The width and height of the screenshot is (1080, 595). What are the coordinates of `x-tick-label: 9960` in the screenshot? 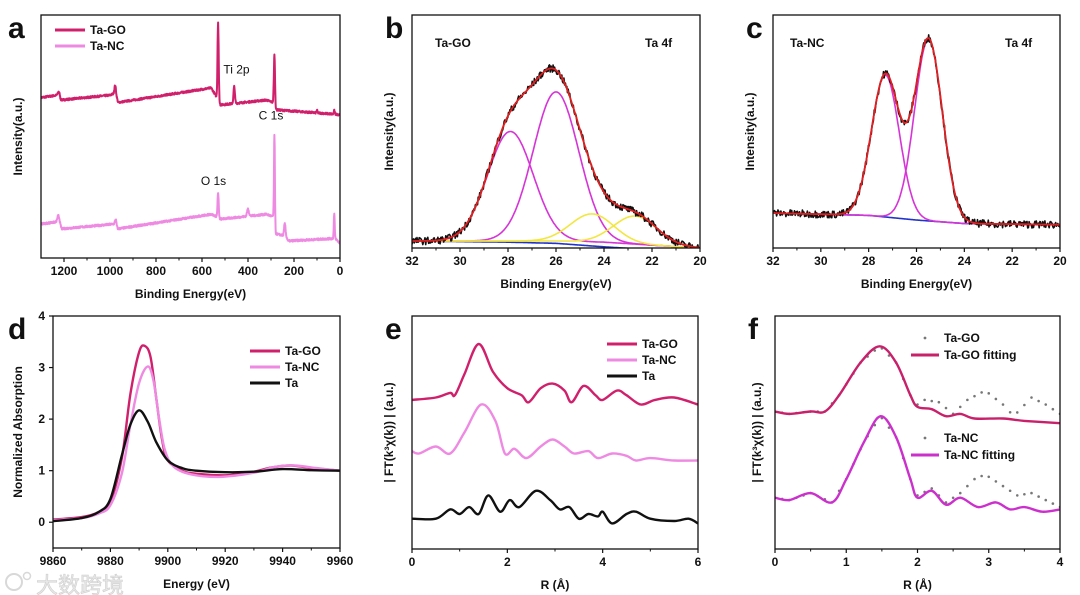 It's located at (340, 561).